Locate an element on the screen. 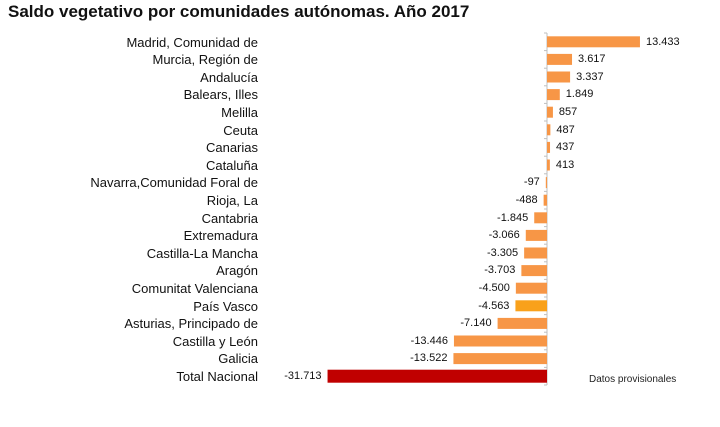  category-label: Cataluña is located at coordinates (231, 165).